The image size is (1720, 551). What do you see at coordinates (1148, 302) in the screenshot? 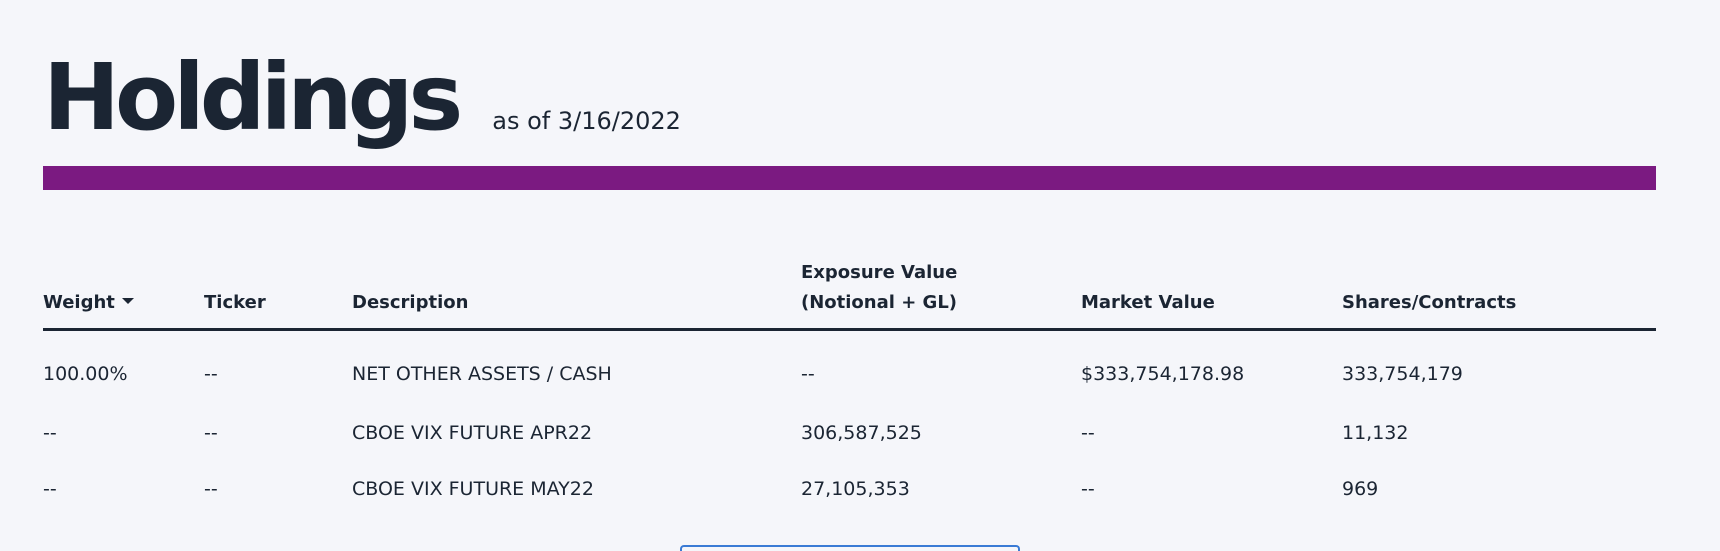
I see `column-header-label: Market Value` at bounding box center [1148, 302].